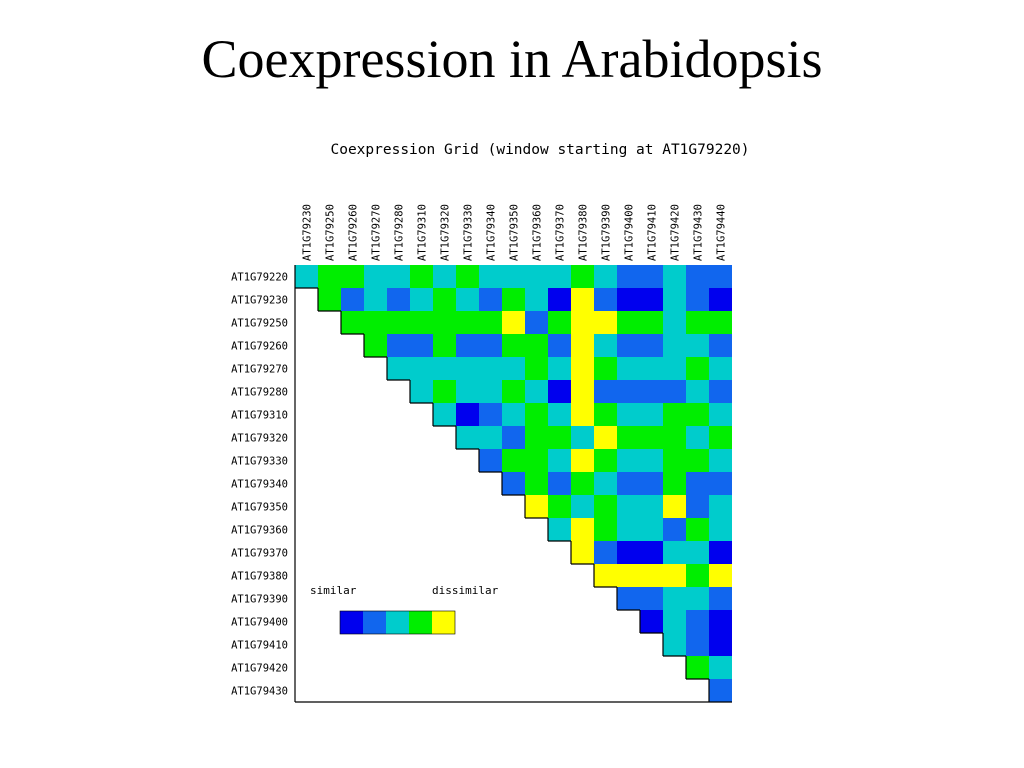 The width and height of the screenshot is (1024, 768). What do you see at coordinates (259, 301) in the screenshot?
I see `row-label: AT1G79230` at bounding box center [259, 301].